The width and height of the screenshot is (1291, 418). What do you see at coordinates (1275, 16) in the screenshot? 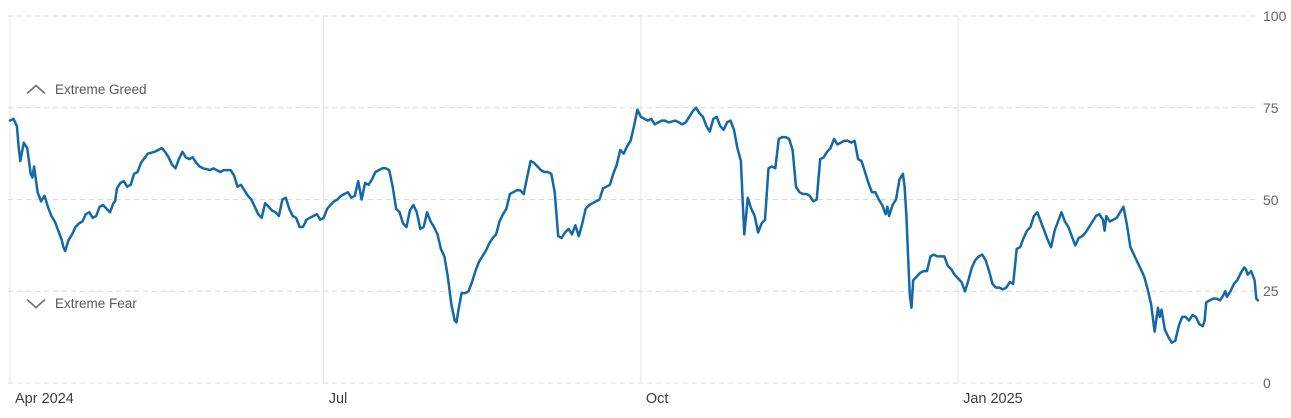
I see `y-axis-tick-label: 100` at bounding box center [1275, 16].